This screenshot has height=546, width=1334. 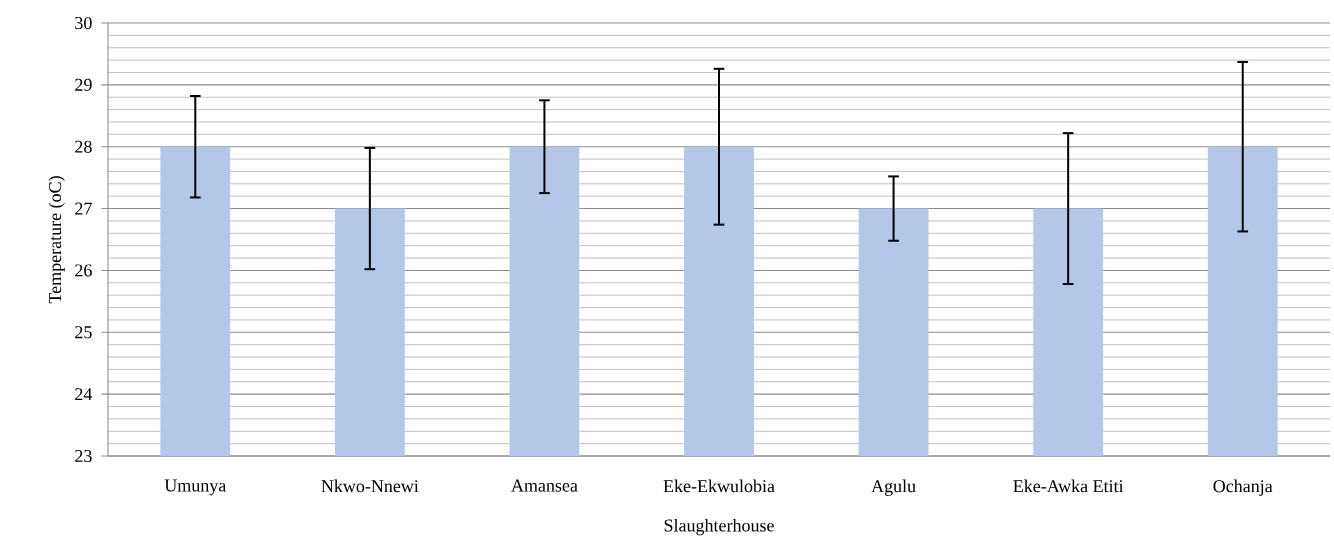 I want to click on y-tick-label: 29, so click(x=83, y=84).